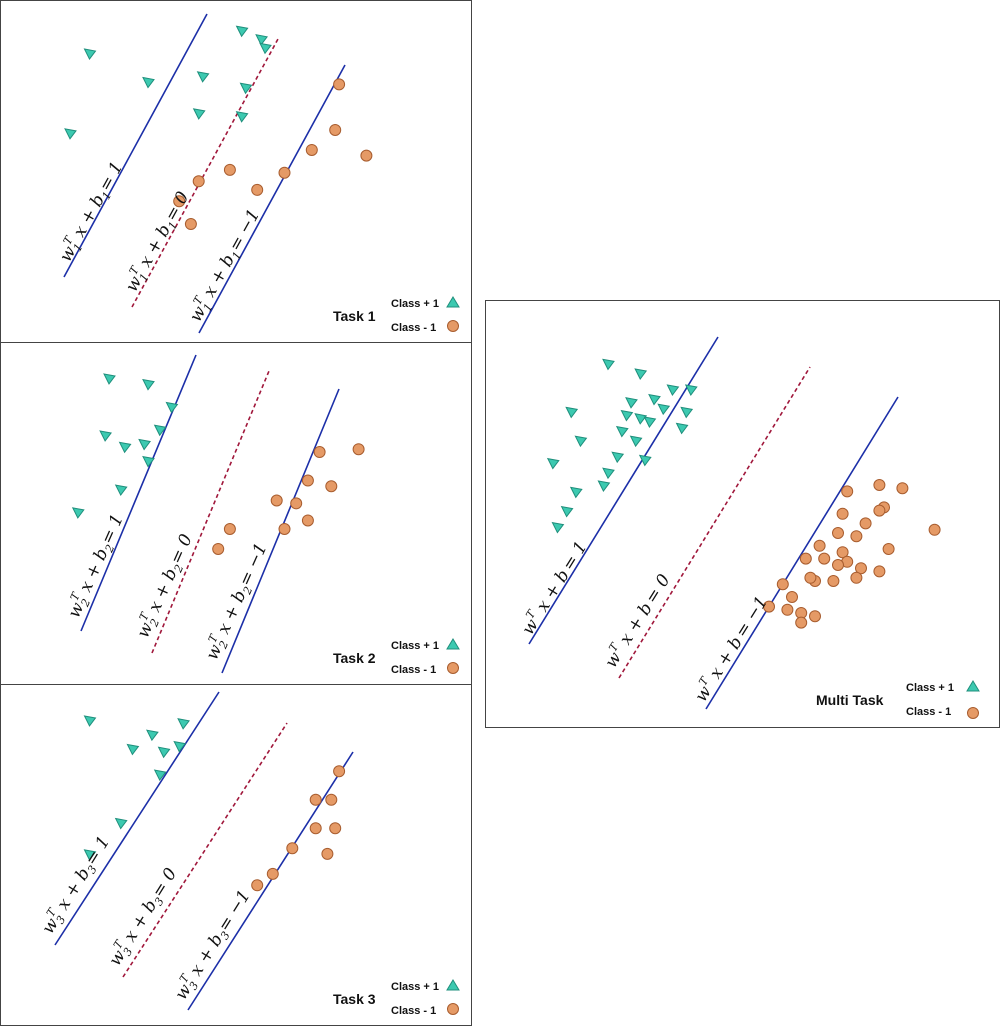  What do you see at coordinates (730, 648) in the screenshot?
I see `equation-negative: wT x + b= −1` at bounding box center [730, 648].